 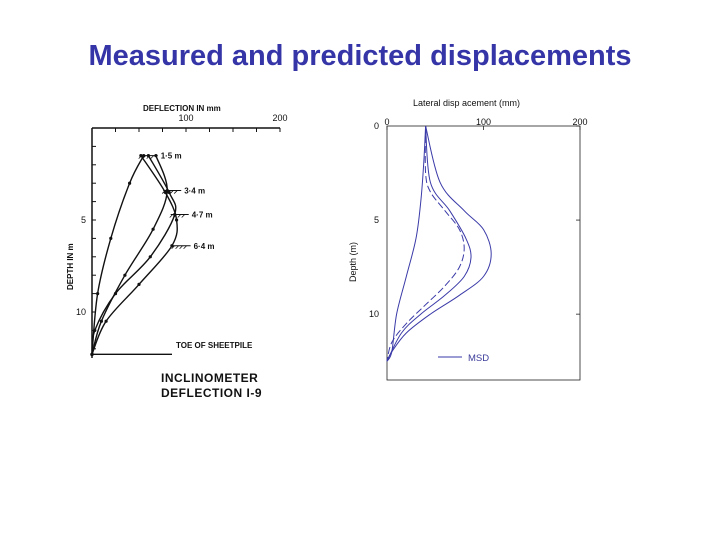 What do you see at coordinates (83, 220) in the screenshot?
I see `measured-y-tick-label: 5` at bounding box center [83, 220].